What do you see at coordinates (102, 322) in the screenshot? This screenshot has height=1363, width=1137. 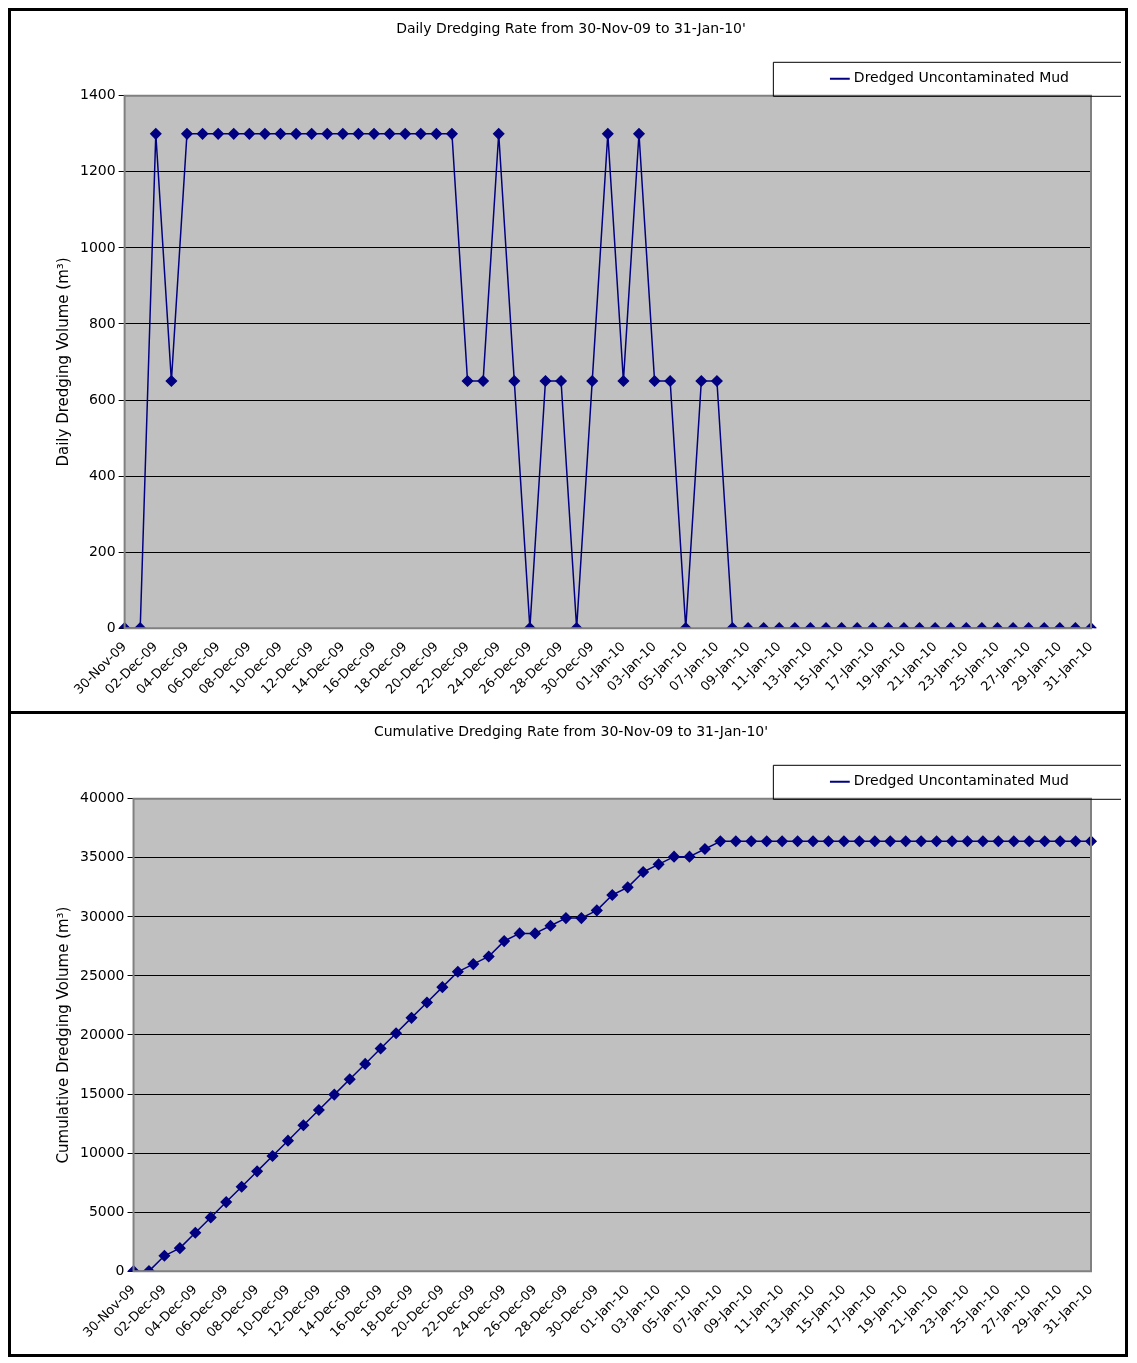 I see `y-tick-label: 800` at bounding box center [102, 322].